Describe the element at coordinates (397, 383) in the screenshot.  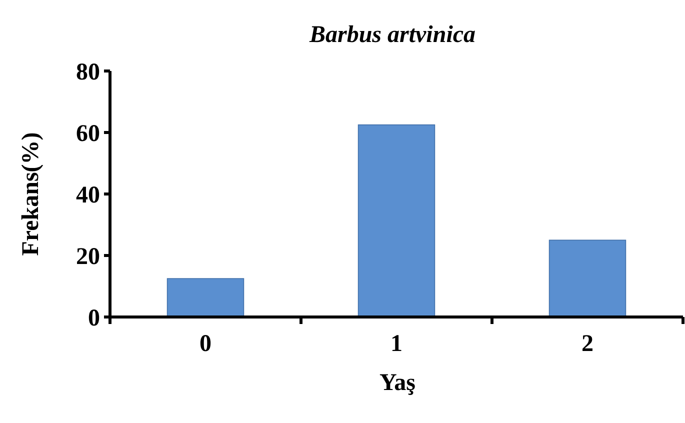
I see `x-axis-title: Yaş` at that location.